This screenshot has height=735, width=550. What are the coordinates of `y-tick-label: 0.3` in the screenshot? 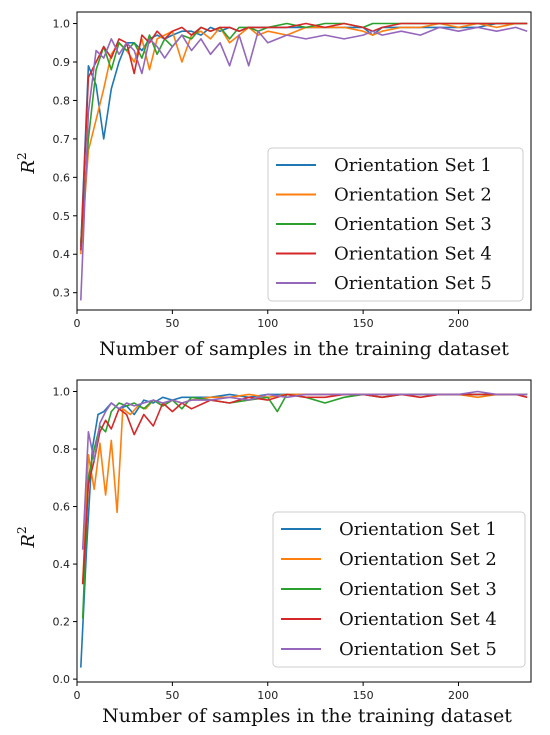 It's located at (62, 293).